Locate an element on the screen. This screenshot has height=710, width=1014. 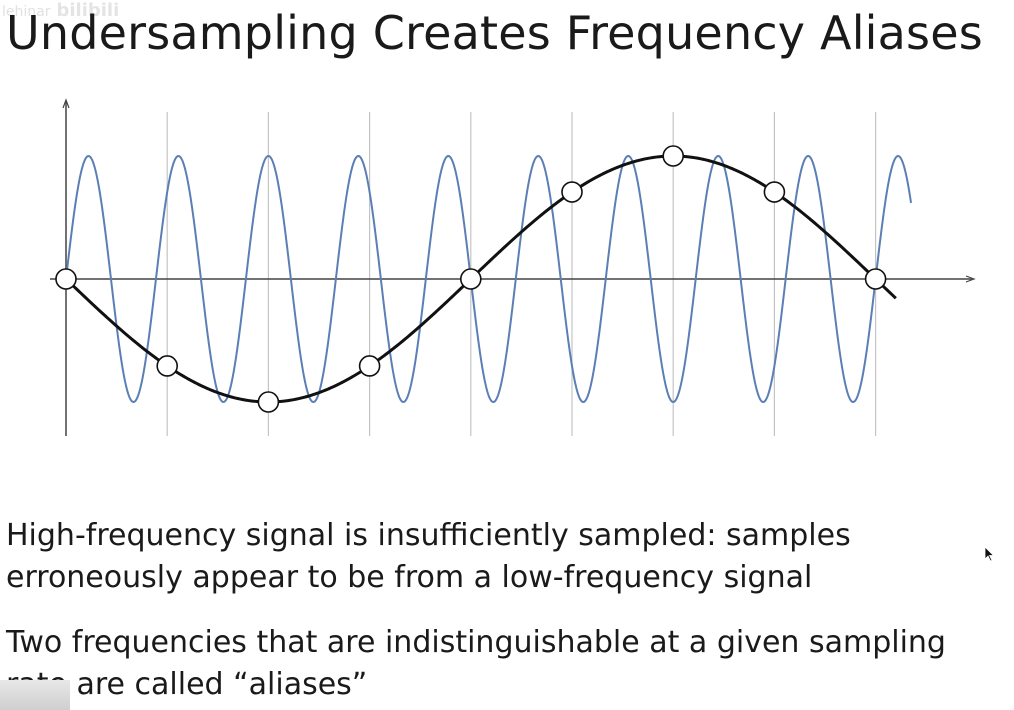
slide-title: Undersampling Creates Frequency Aliases is located at coordinates (494, 33).